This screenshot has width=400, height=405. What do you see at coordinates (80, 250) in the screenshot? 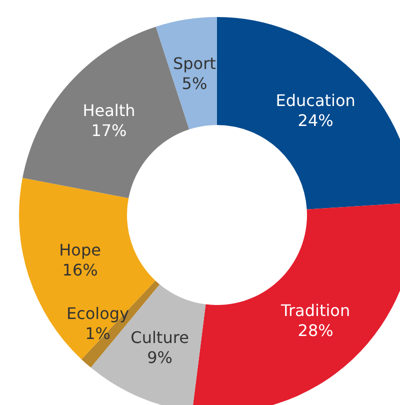
I see `slice-label: Hope` at bounding box center [80, 250].